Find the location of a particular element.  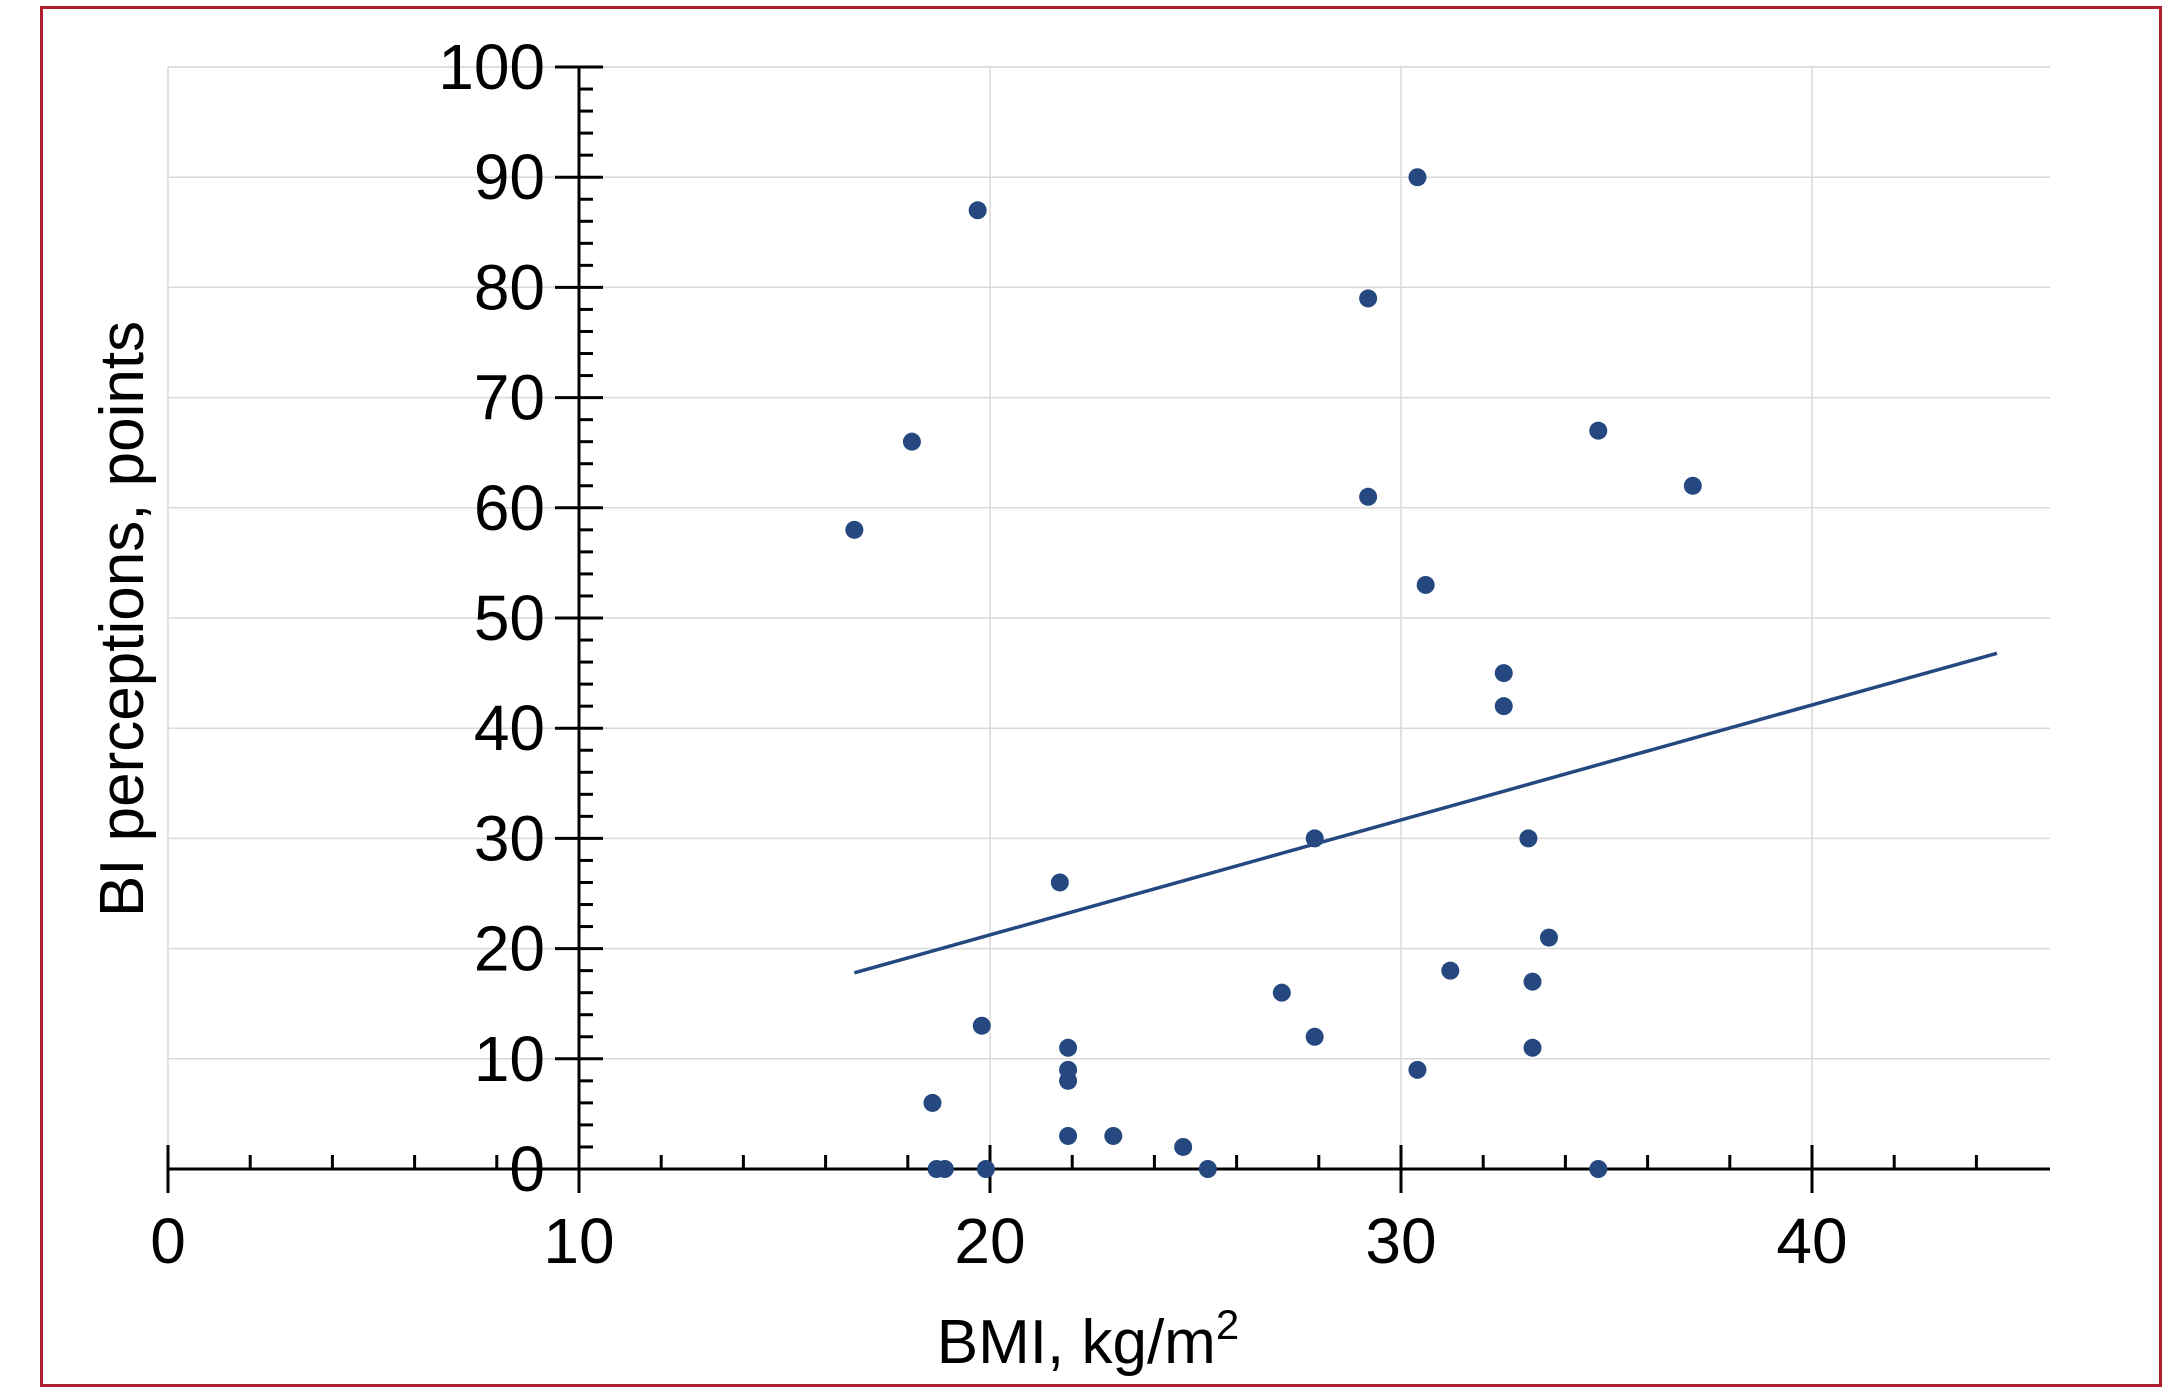

y-tick-label: 100 is located at coordinates (491, 67).